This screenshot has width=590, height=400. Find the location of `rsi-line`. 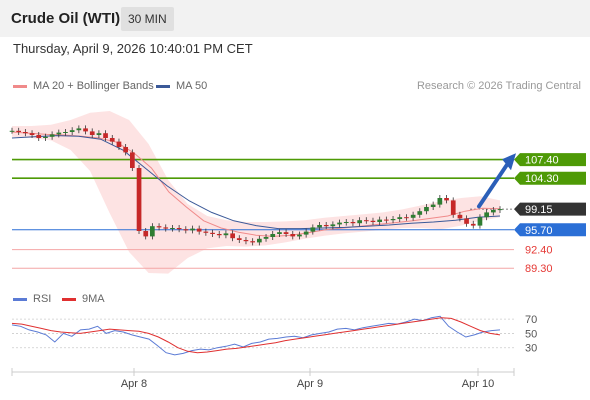

rsi-line is located at coordinates (256, 335).